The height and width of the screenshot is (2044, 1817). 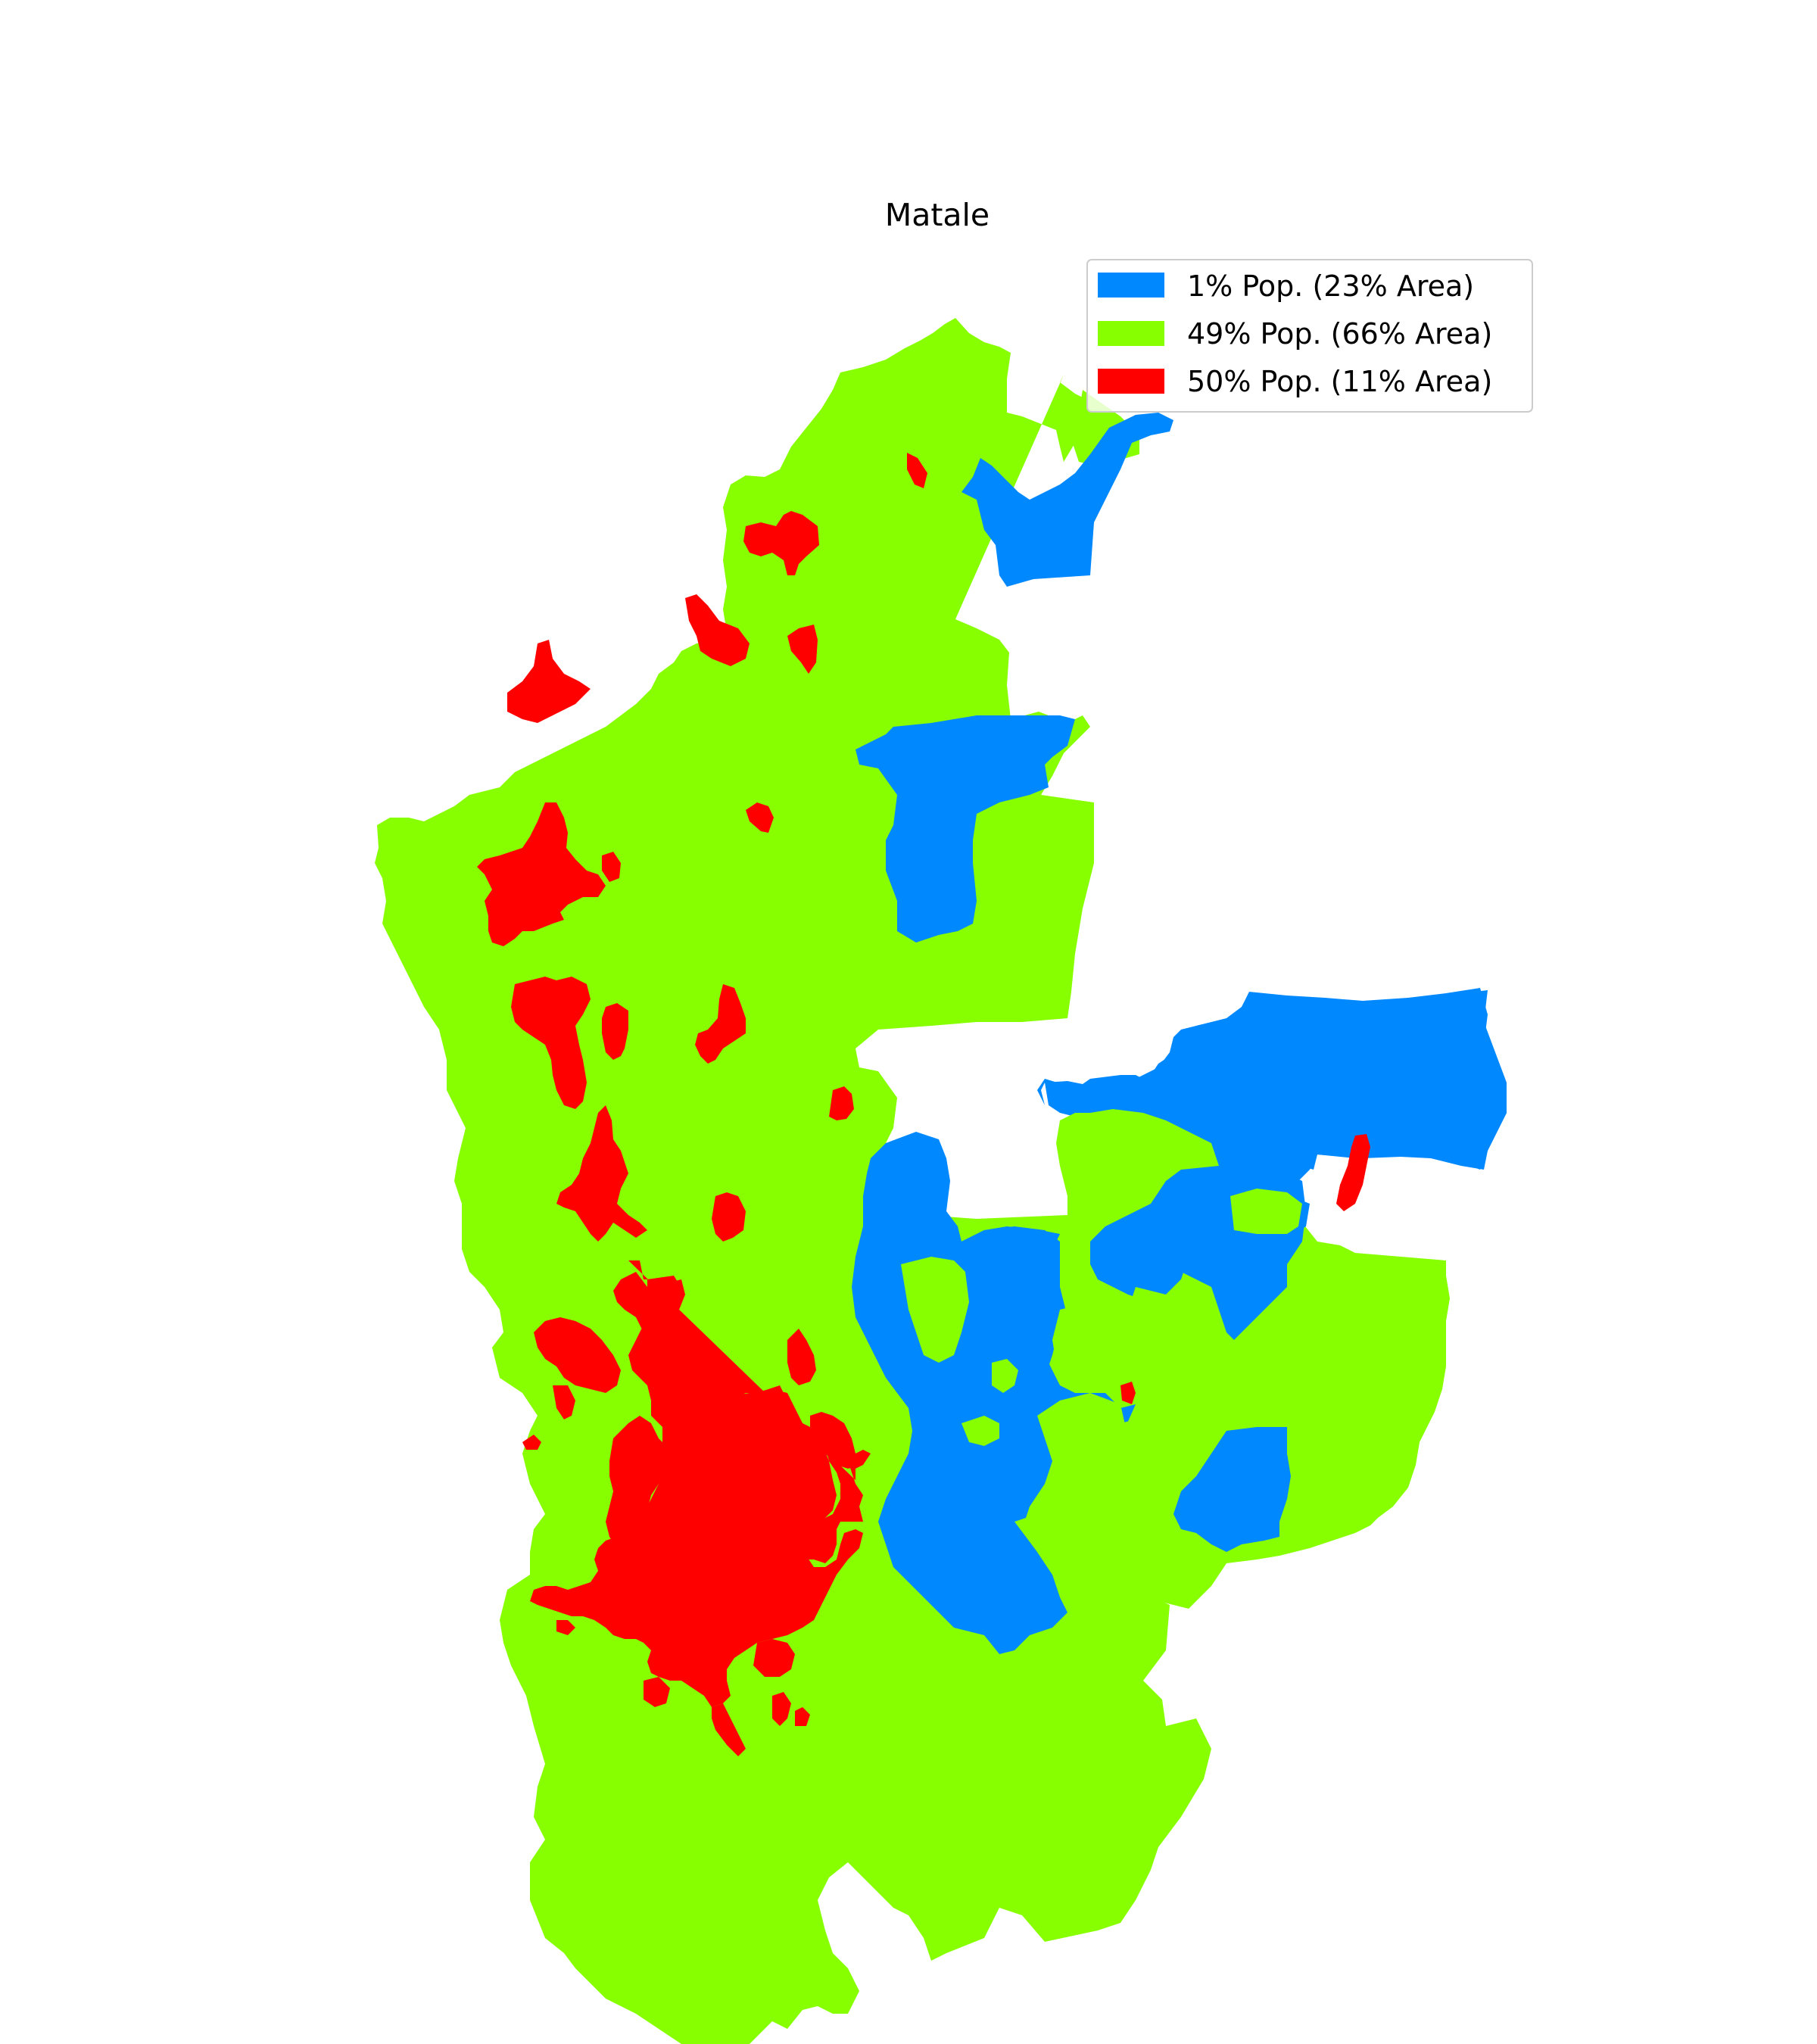 I want to click on blue-area-north, so click(x=1067, y=500).